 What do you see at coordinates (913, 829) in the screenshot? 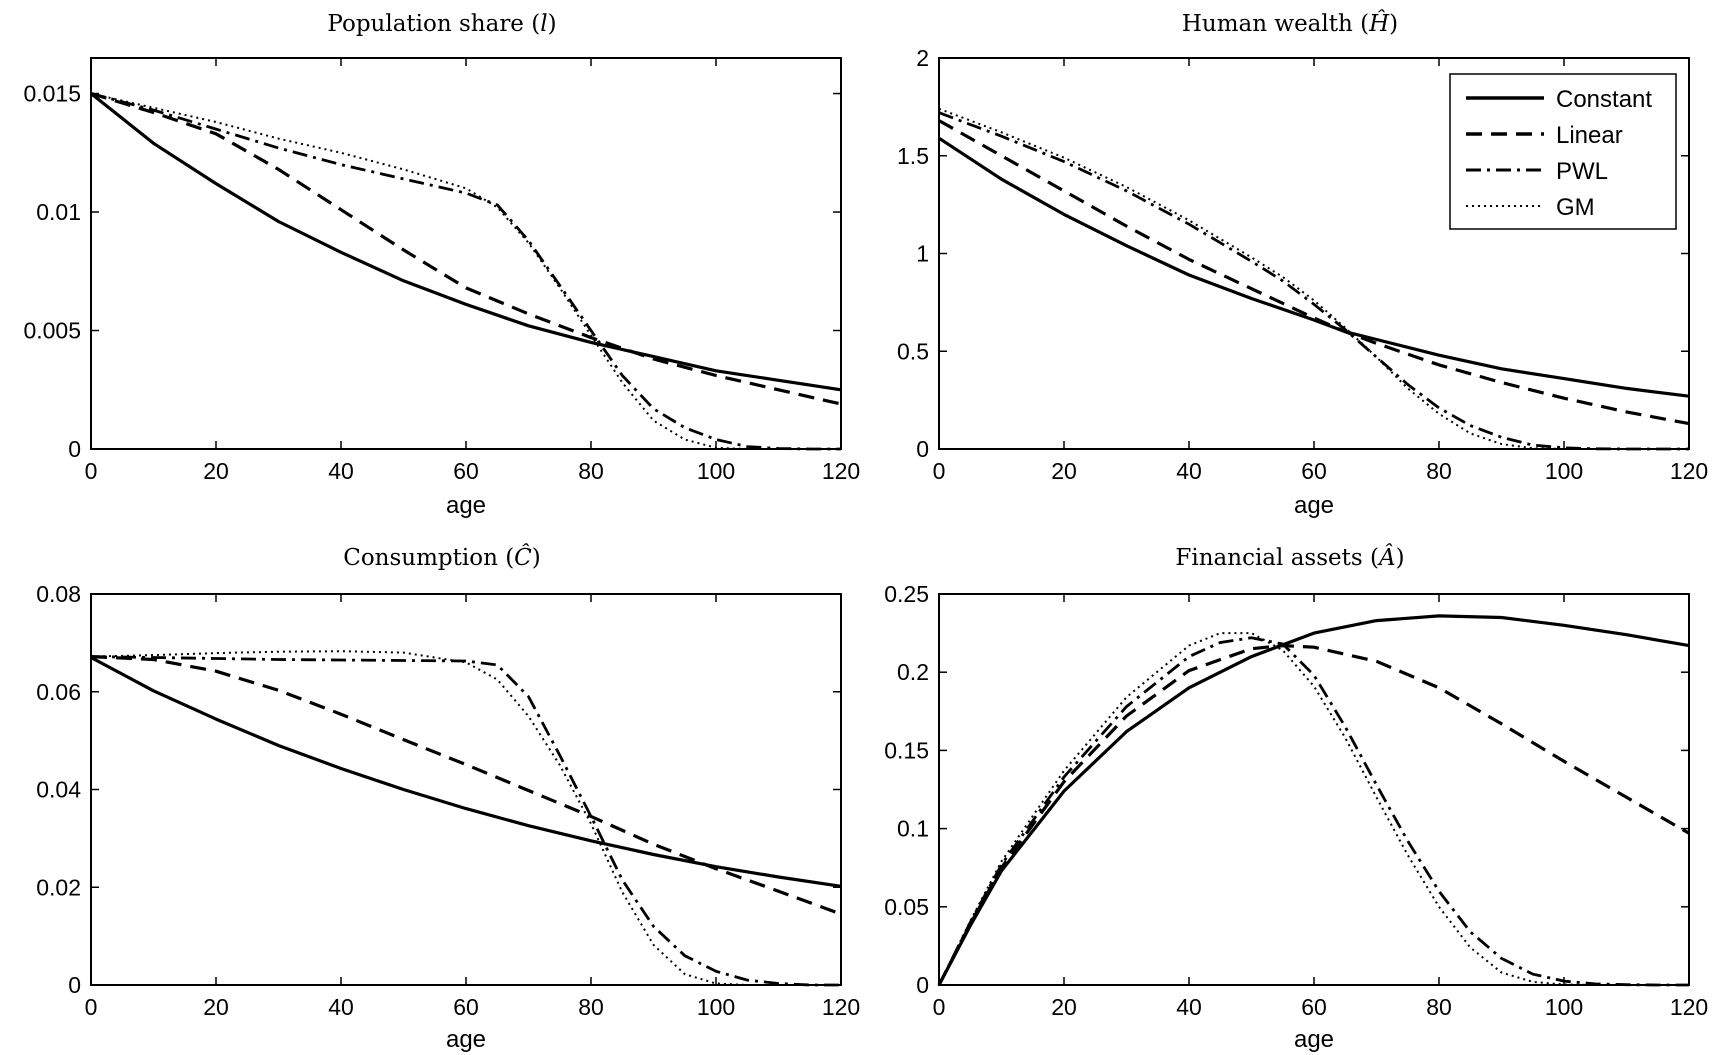
I see `y-tick-label: 0.1` at bounding box center [913, 829].